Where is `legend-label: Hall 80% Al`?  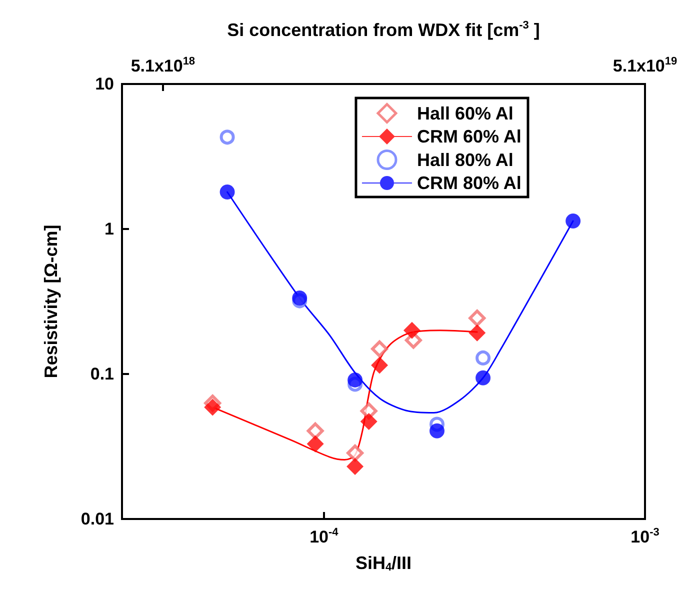
legend-label: Hall 80% Al is located at coordinates (465, 160).